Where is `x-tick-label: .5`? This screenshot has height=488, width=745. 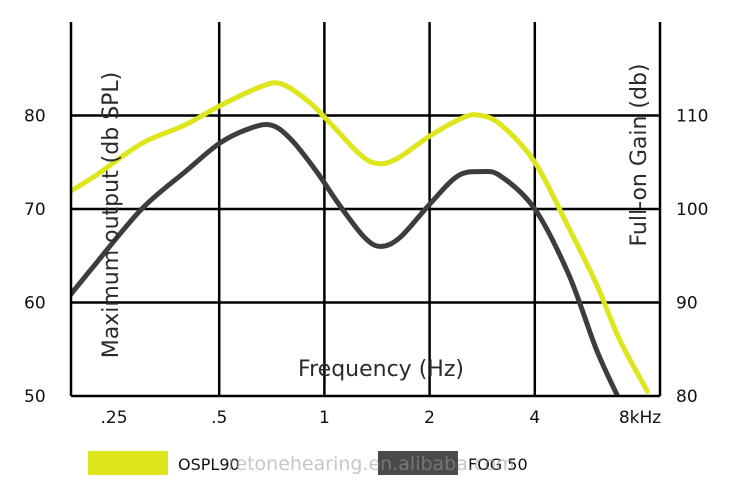 x-tick-label: .5 is located at coordinates (219, 418).